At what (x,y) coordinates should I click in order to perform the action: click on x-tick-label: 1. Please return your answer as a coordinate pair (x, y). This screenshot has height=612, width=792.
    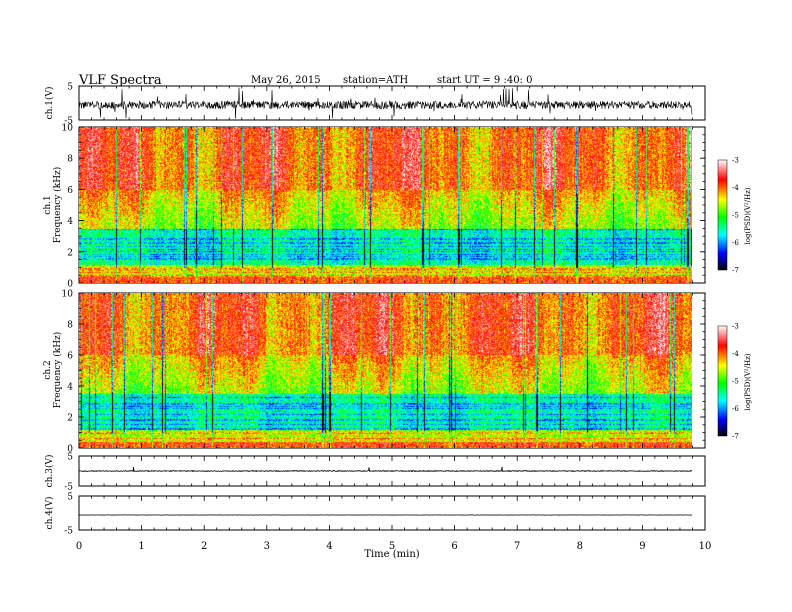
    Looking at the image, I should click on (141, 546).